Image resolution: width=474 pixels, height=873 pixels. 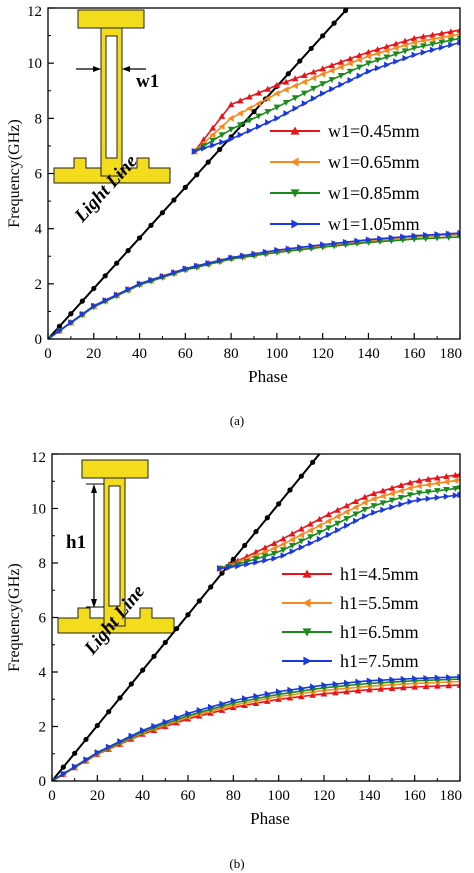 What do you see at coordinates (43, 782) in the screenshot?
I see `y-tick-label: 0` at bounding box center [43, 782].